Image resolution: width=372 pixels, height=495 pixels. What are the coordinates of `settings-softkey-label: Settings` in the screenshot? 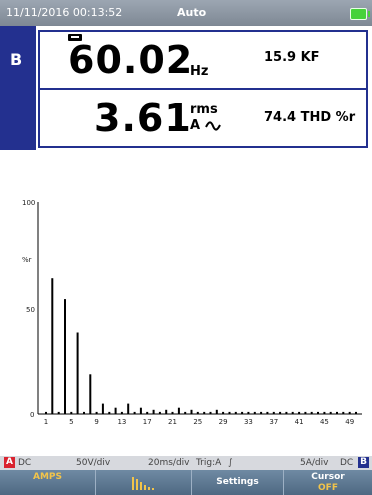 It's located at (237, 482).